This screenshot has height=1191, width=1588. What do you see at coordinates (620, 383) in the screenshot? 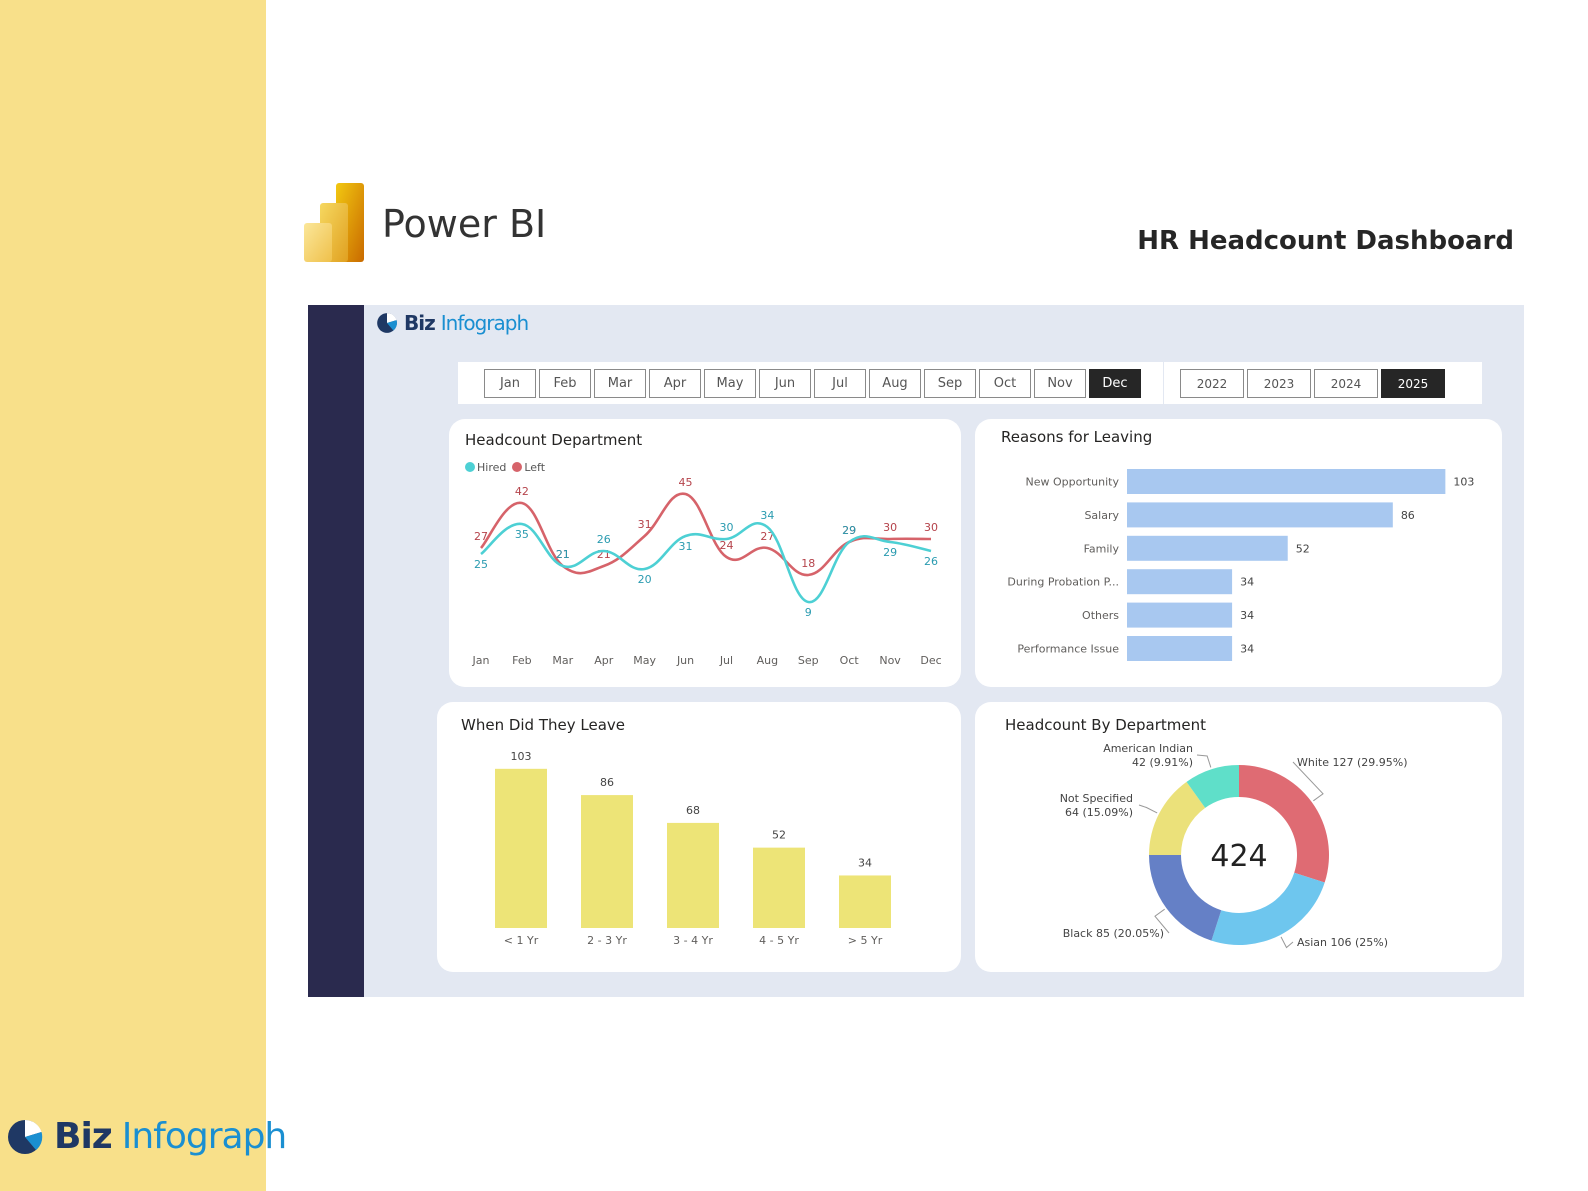
I see `month-chip-mar: Mar` at bounding box center [620, 383].